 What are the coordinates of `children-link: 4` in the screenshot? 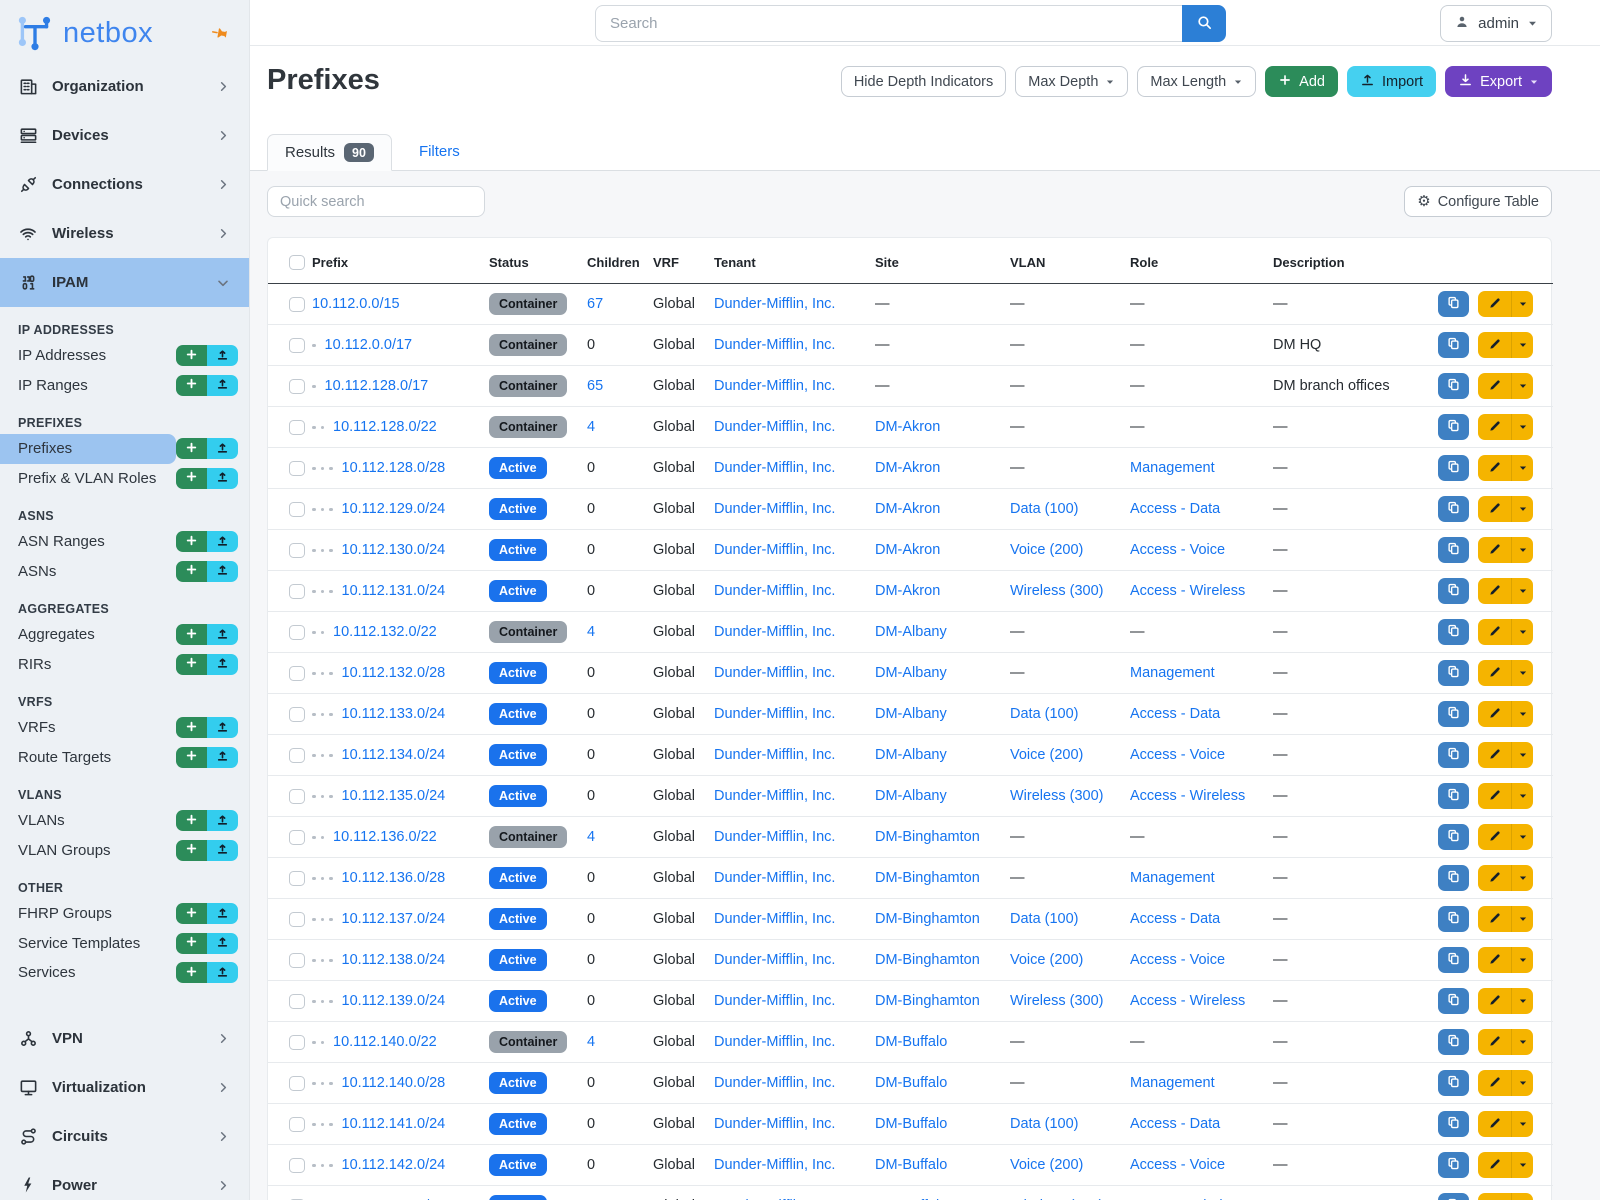 It's located at (591, 1042).